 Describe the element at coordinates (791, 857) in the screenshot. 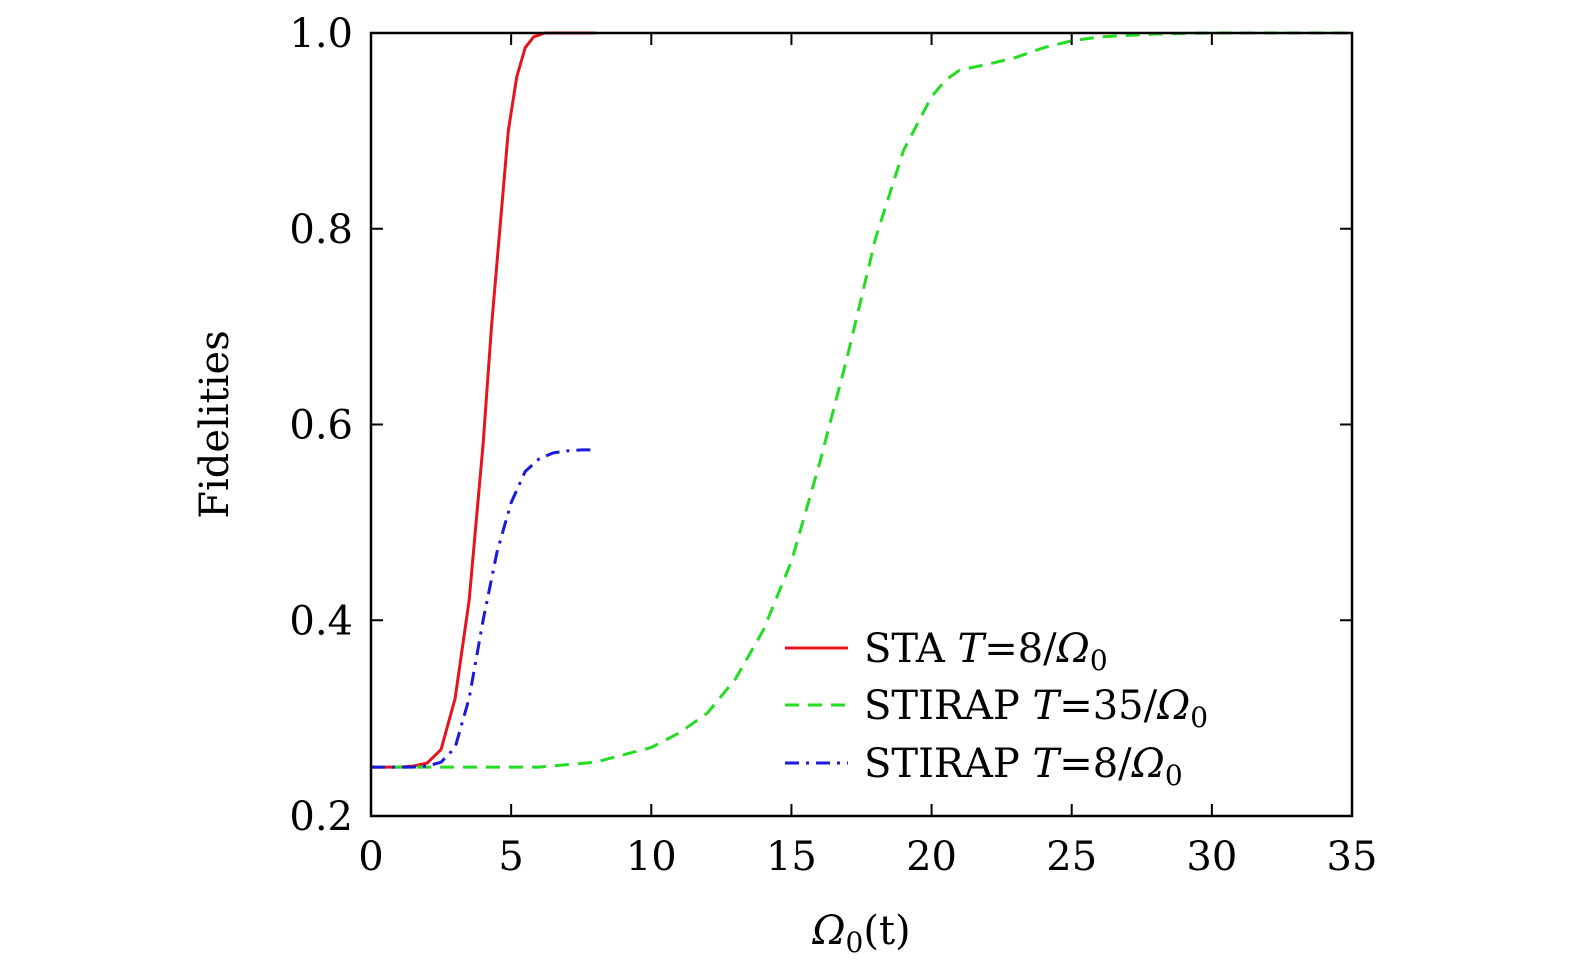

I see `x-tick-label: 15` at that location.